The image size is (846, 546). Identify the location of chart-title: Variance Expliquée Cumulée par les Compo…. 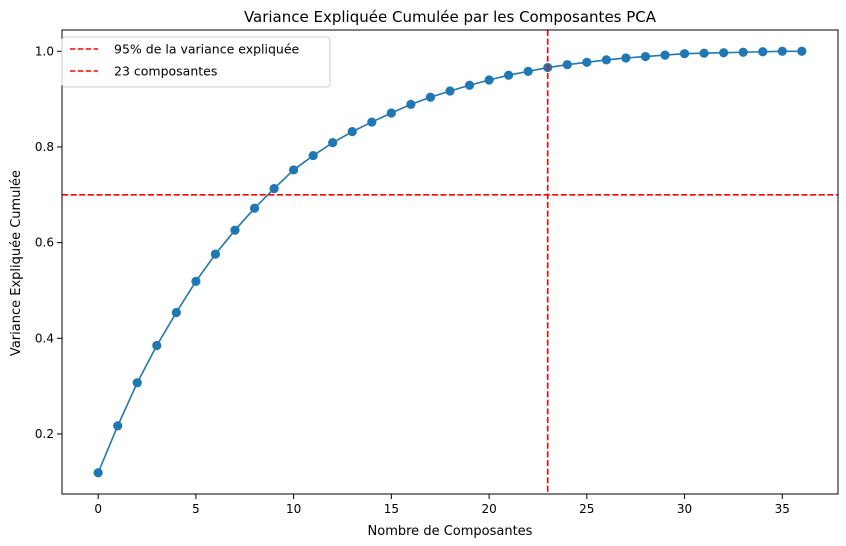
(450, 17).